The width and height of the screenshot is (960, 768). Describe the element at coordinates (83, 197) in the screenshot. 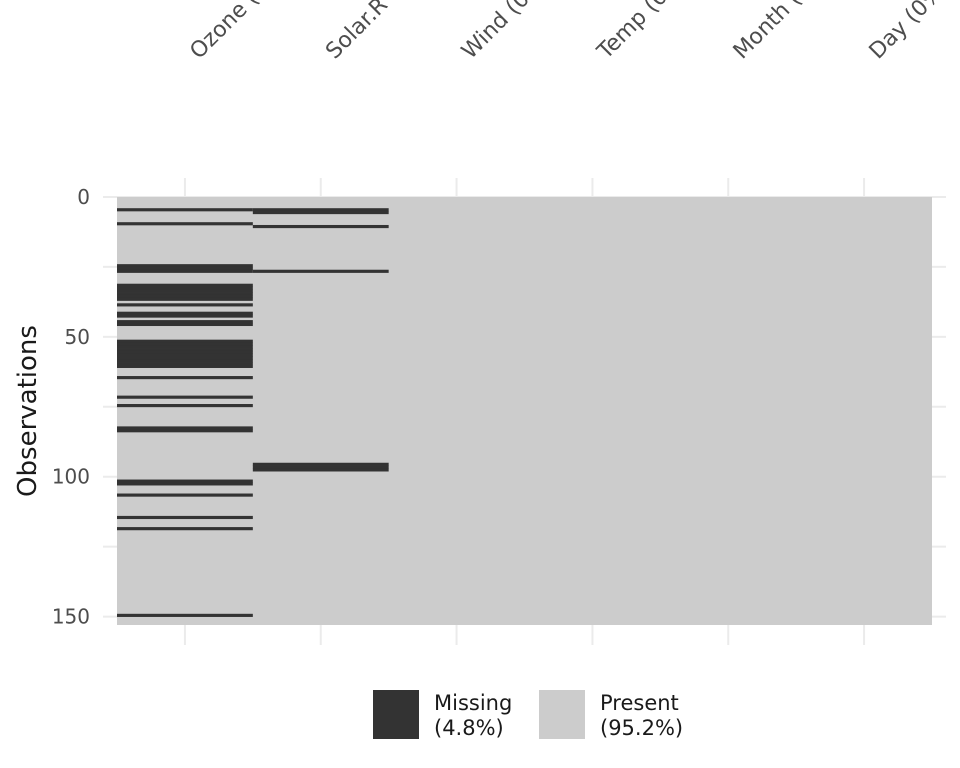

I see `y-tick-label: 0` at that location.